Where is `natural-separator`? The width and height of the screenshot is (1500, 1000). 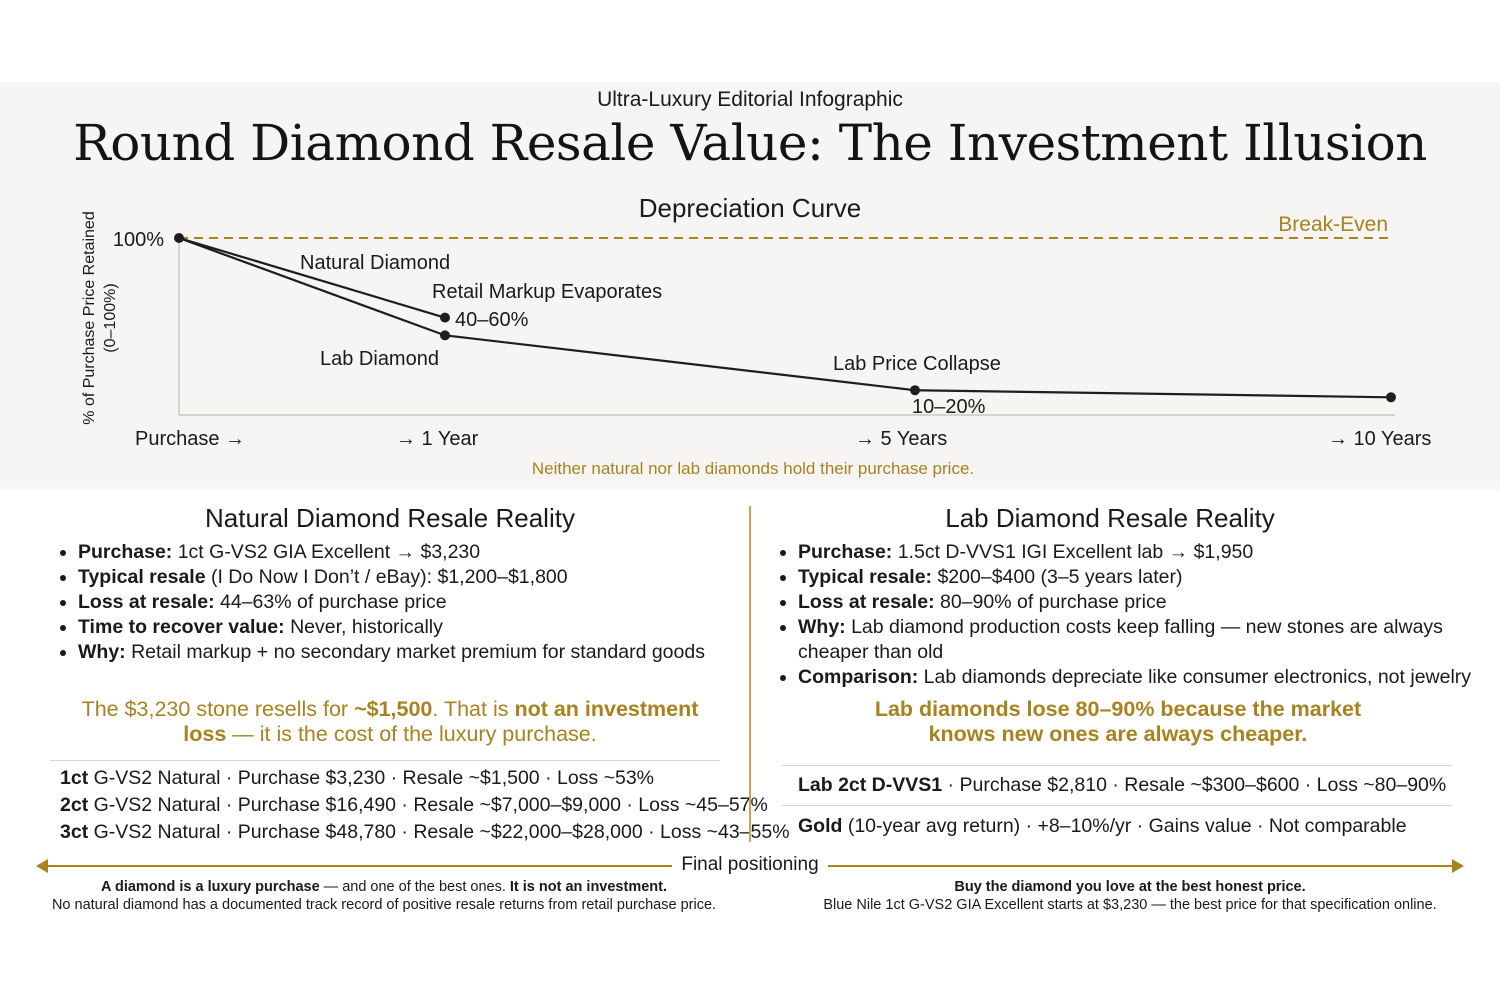 natural-separator is located at coordinates (385, 760).